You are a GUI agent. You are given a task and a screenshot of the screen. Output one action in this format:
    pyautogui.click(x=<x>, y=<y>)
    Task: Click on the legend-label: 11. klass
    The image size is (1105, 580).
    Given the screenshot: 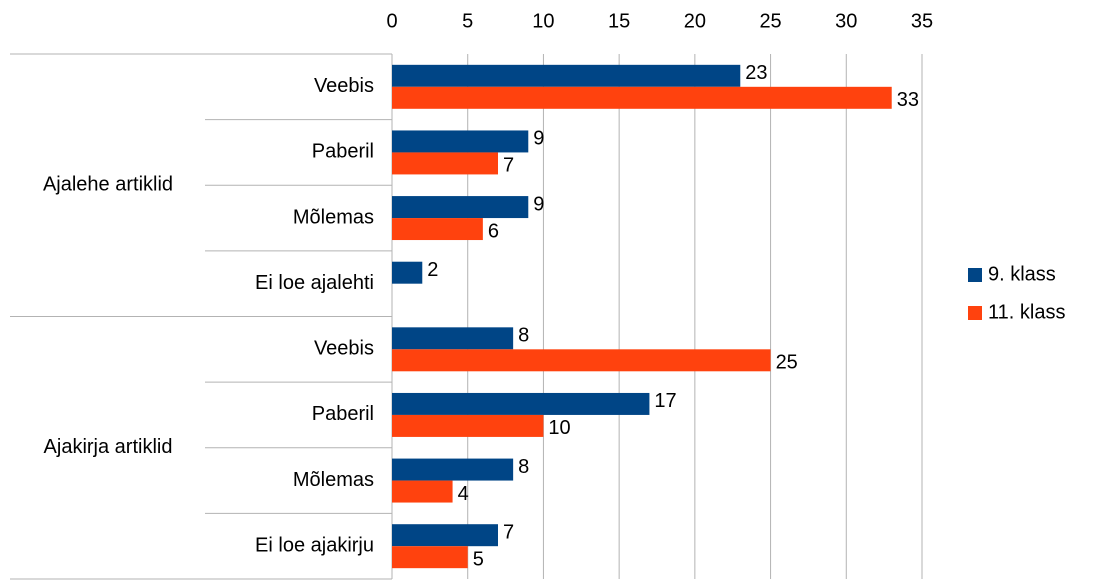 What is the action you would take?
    pyautogui.click(x=1026, y=312)
    